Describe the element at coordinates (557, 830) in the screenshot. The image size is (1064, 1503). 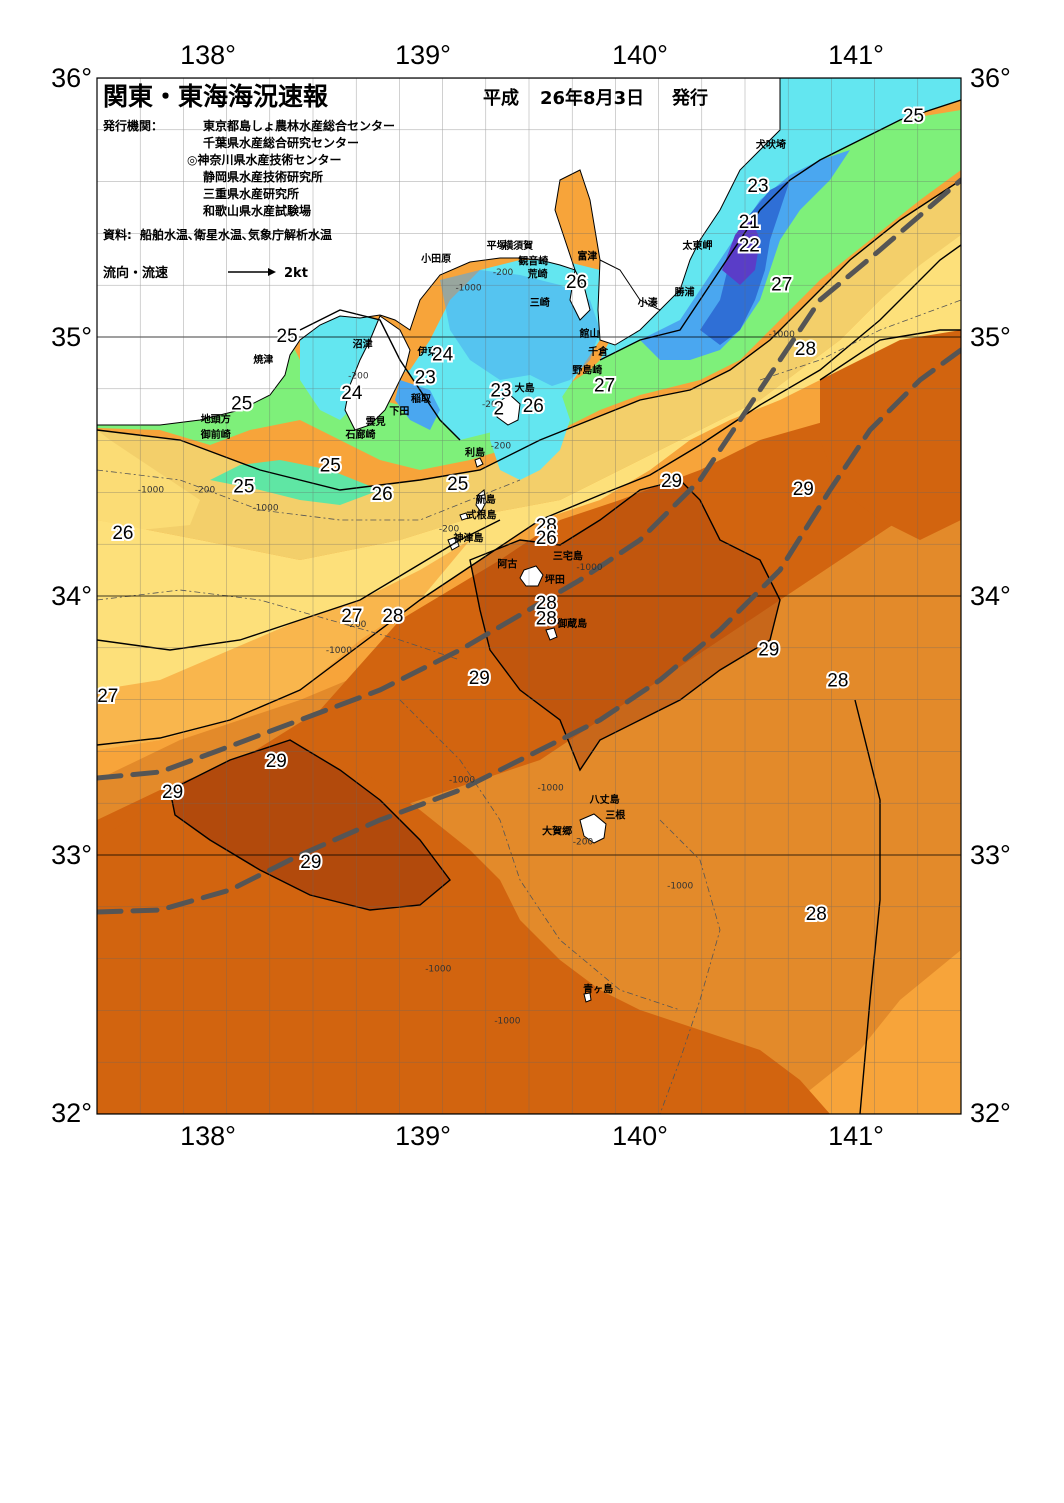
I see `place-name-label: 大賀郷` at that location.